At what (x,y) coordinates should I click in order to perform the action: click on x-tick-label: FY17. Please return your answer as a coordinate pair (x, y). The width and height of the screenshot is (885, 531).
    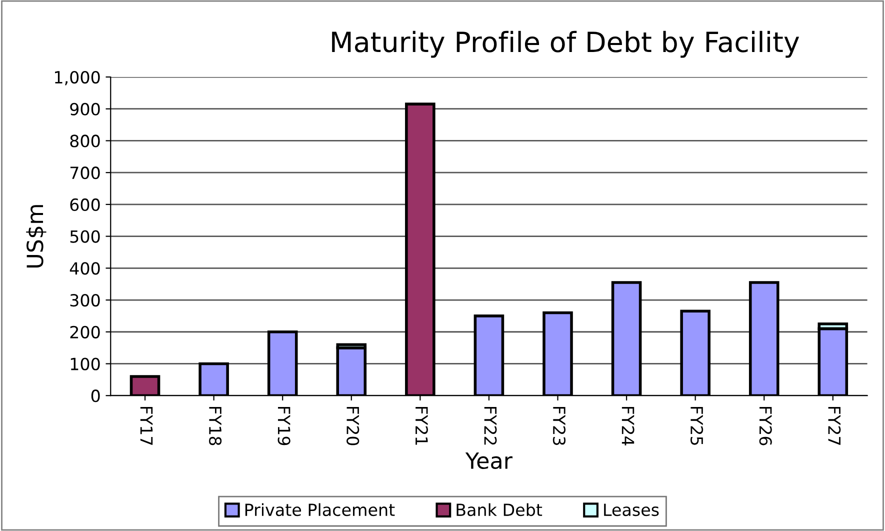
    Looking at the image, I should click on (146, 425).